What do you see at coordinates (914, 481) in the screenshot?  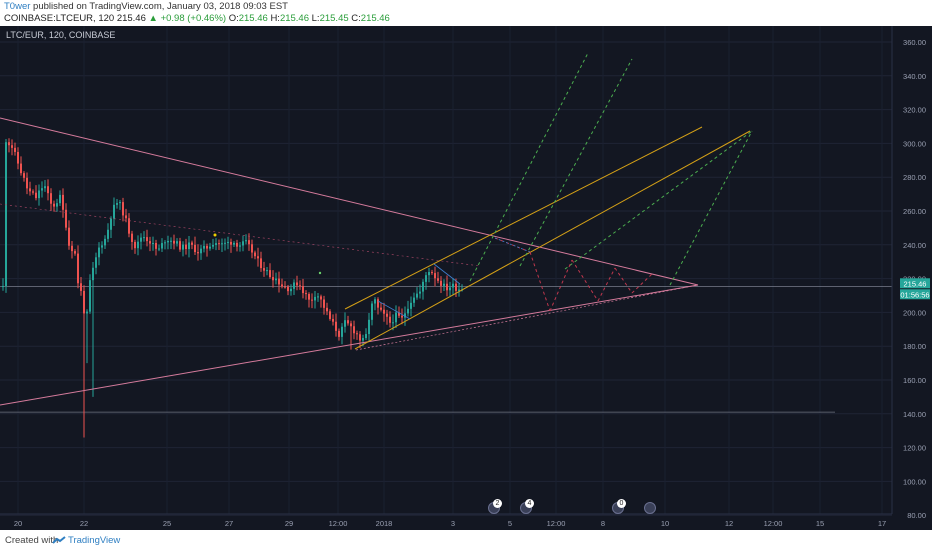 I see `price-tick-label: 100.00` at bounding box center [914, 481].